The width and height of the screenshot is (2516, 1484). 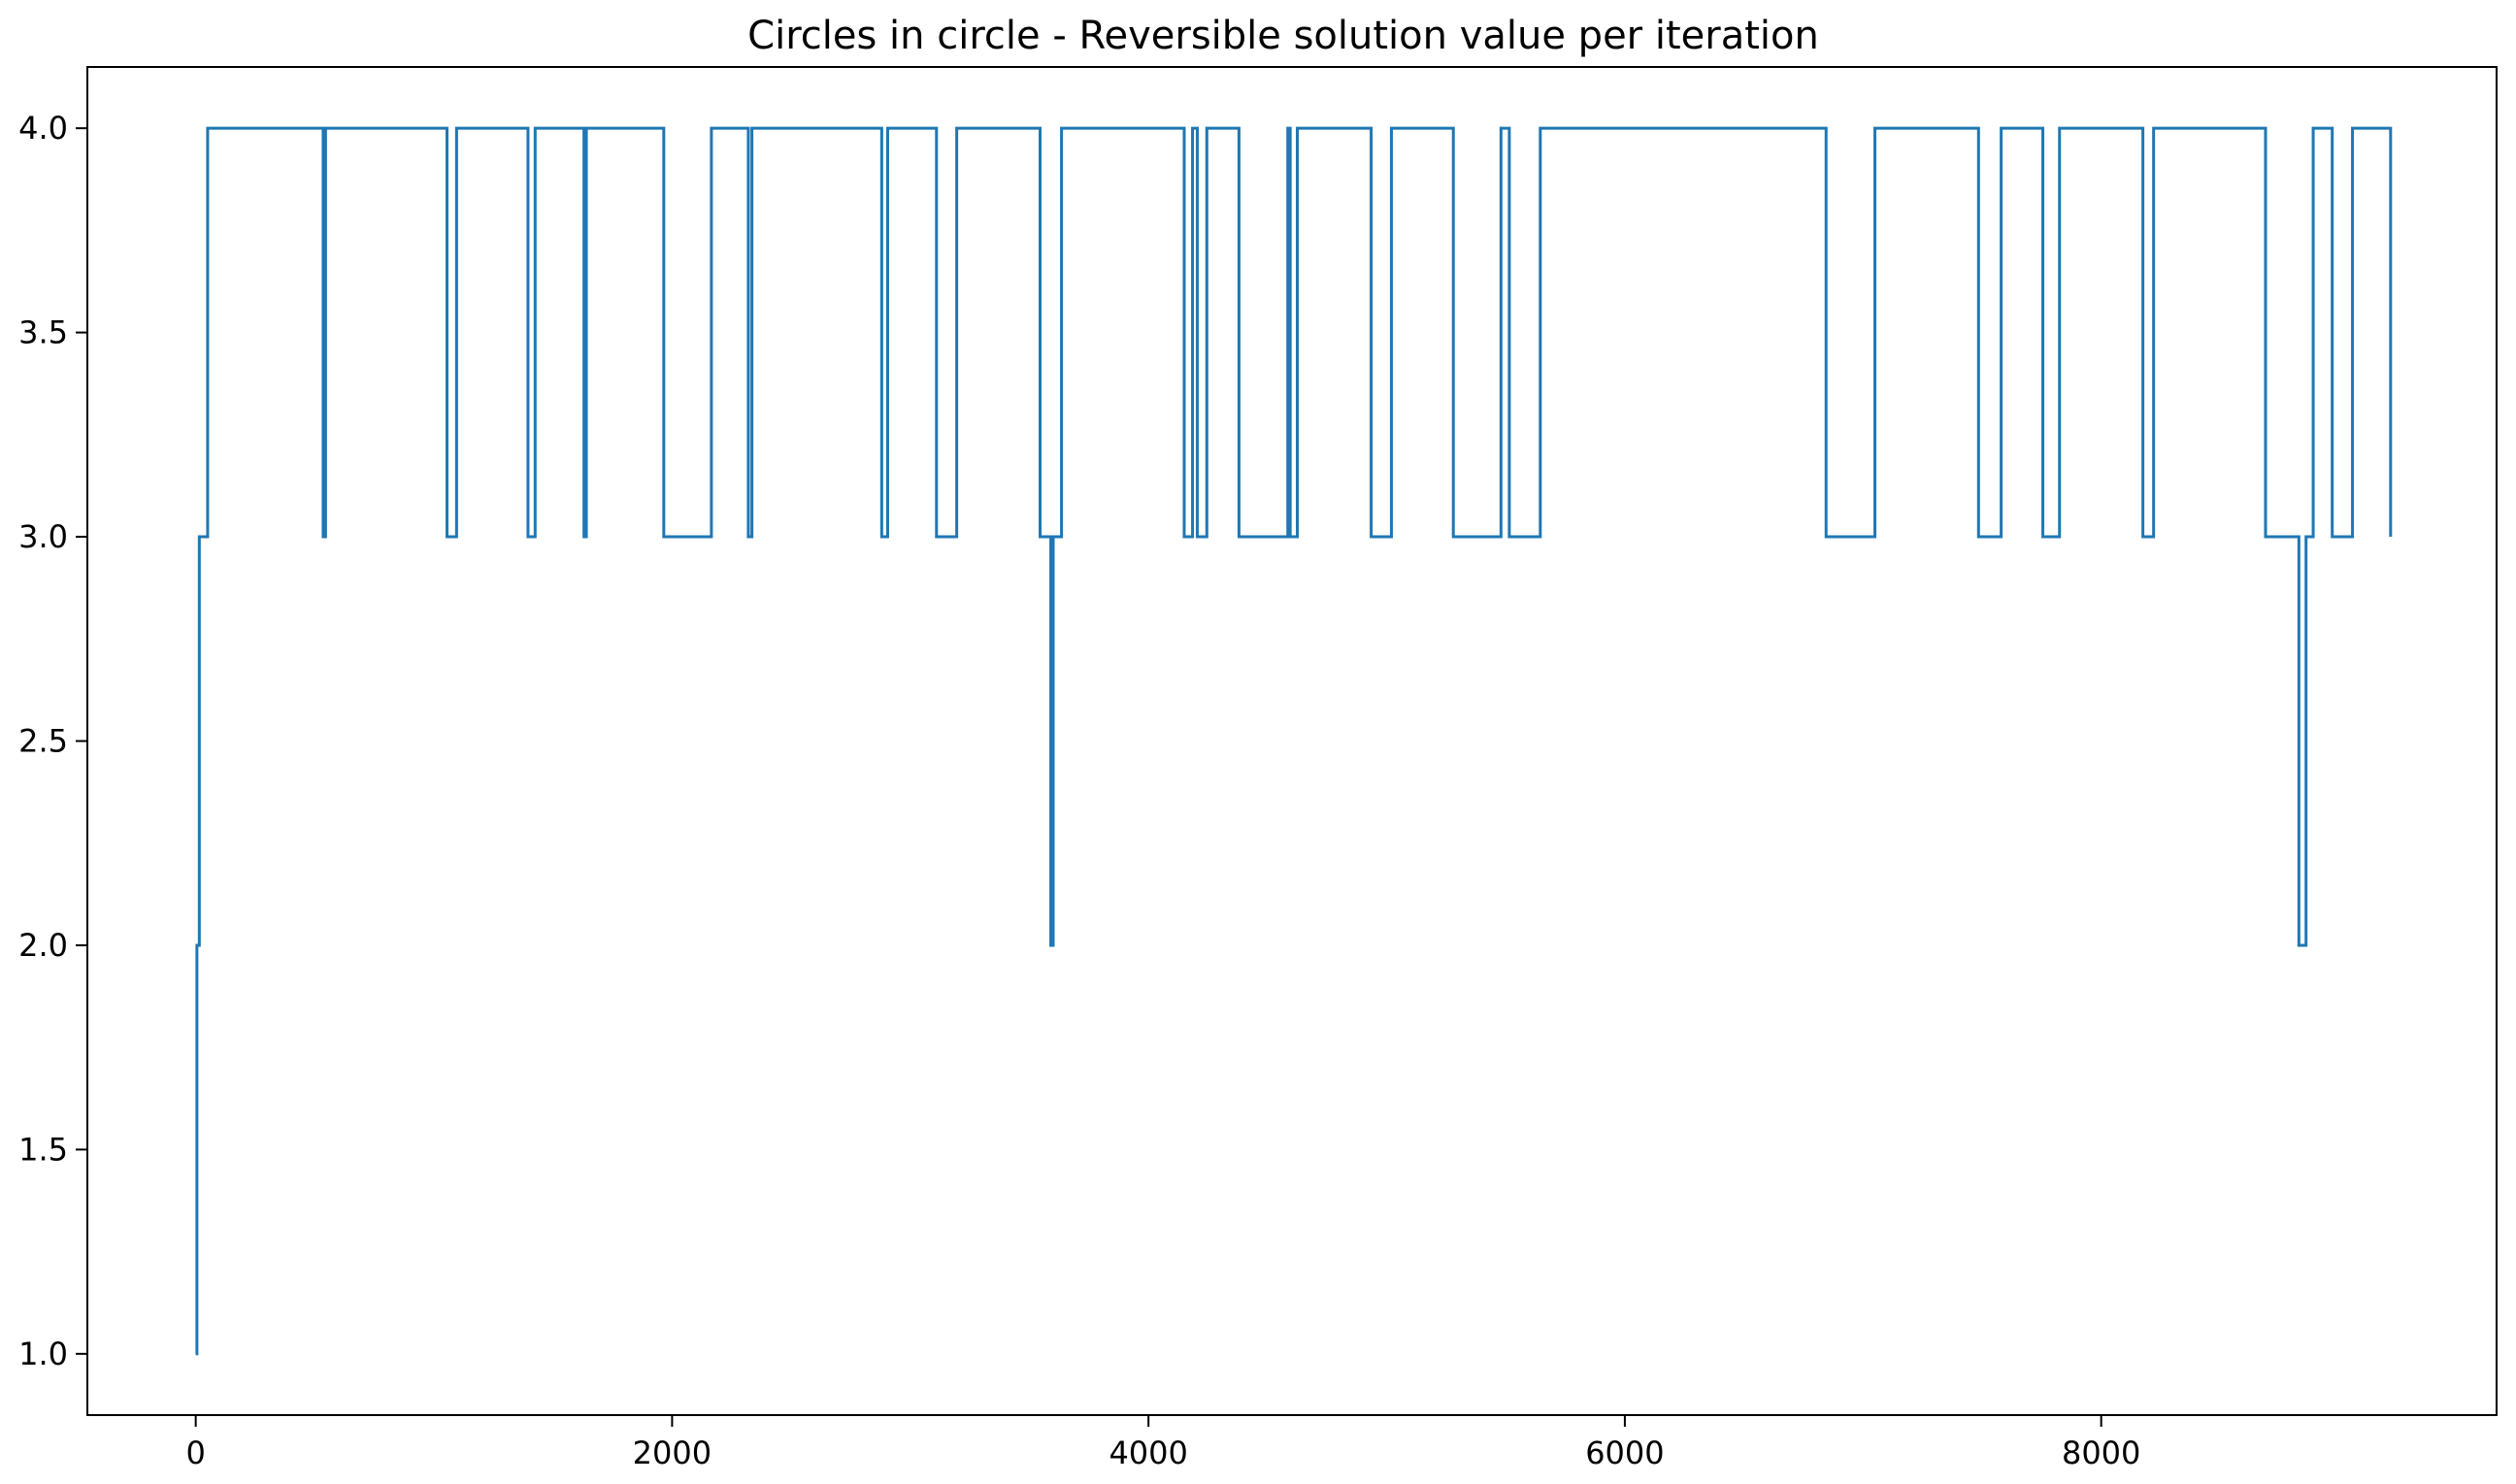 I want to click on x-tick-label: 4000, so click(x=1148, y=1453).